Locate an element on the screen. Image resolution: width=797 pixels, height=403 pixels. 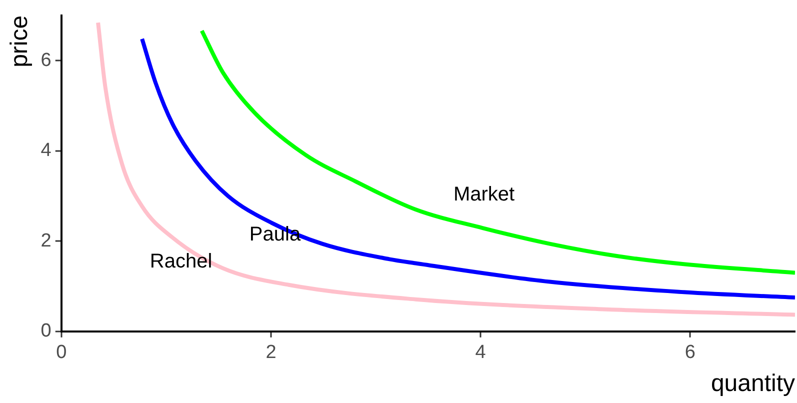
y-axis-title: price is located at coordinates (20, 41).